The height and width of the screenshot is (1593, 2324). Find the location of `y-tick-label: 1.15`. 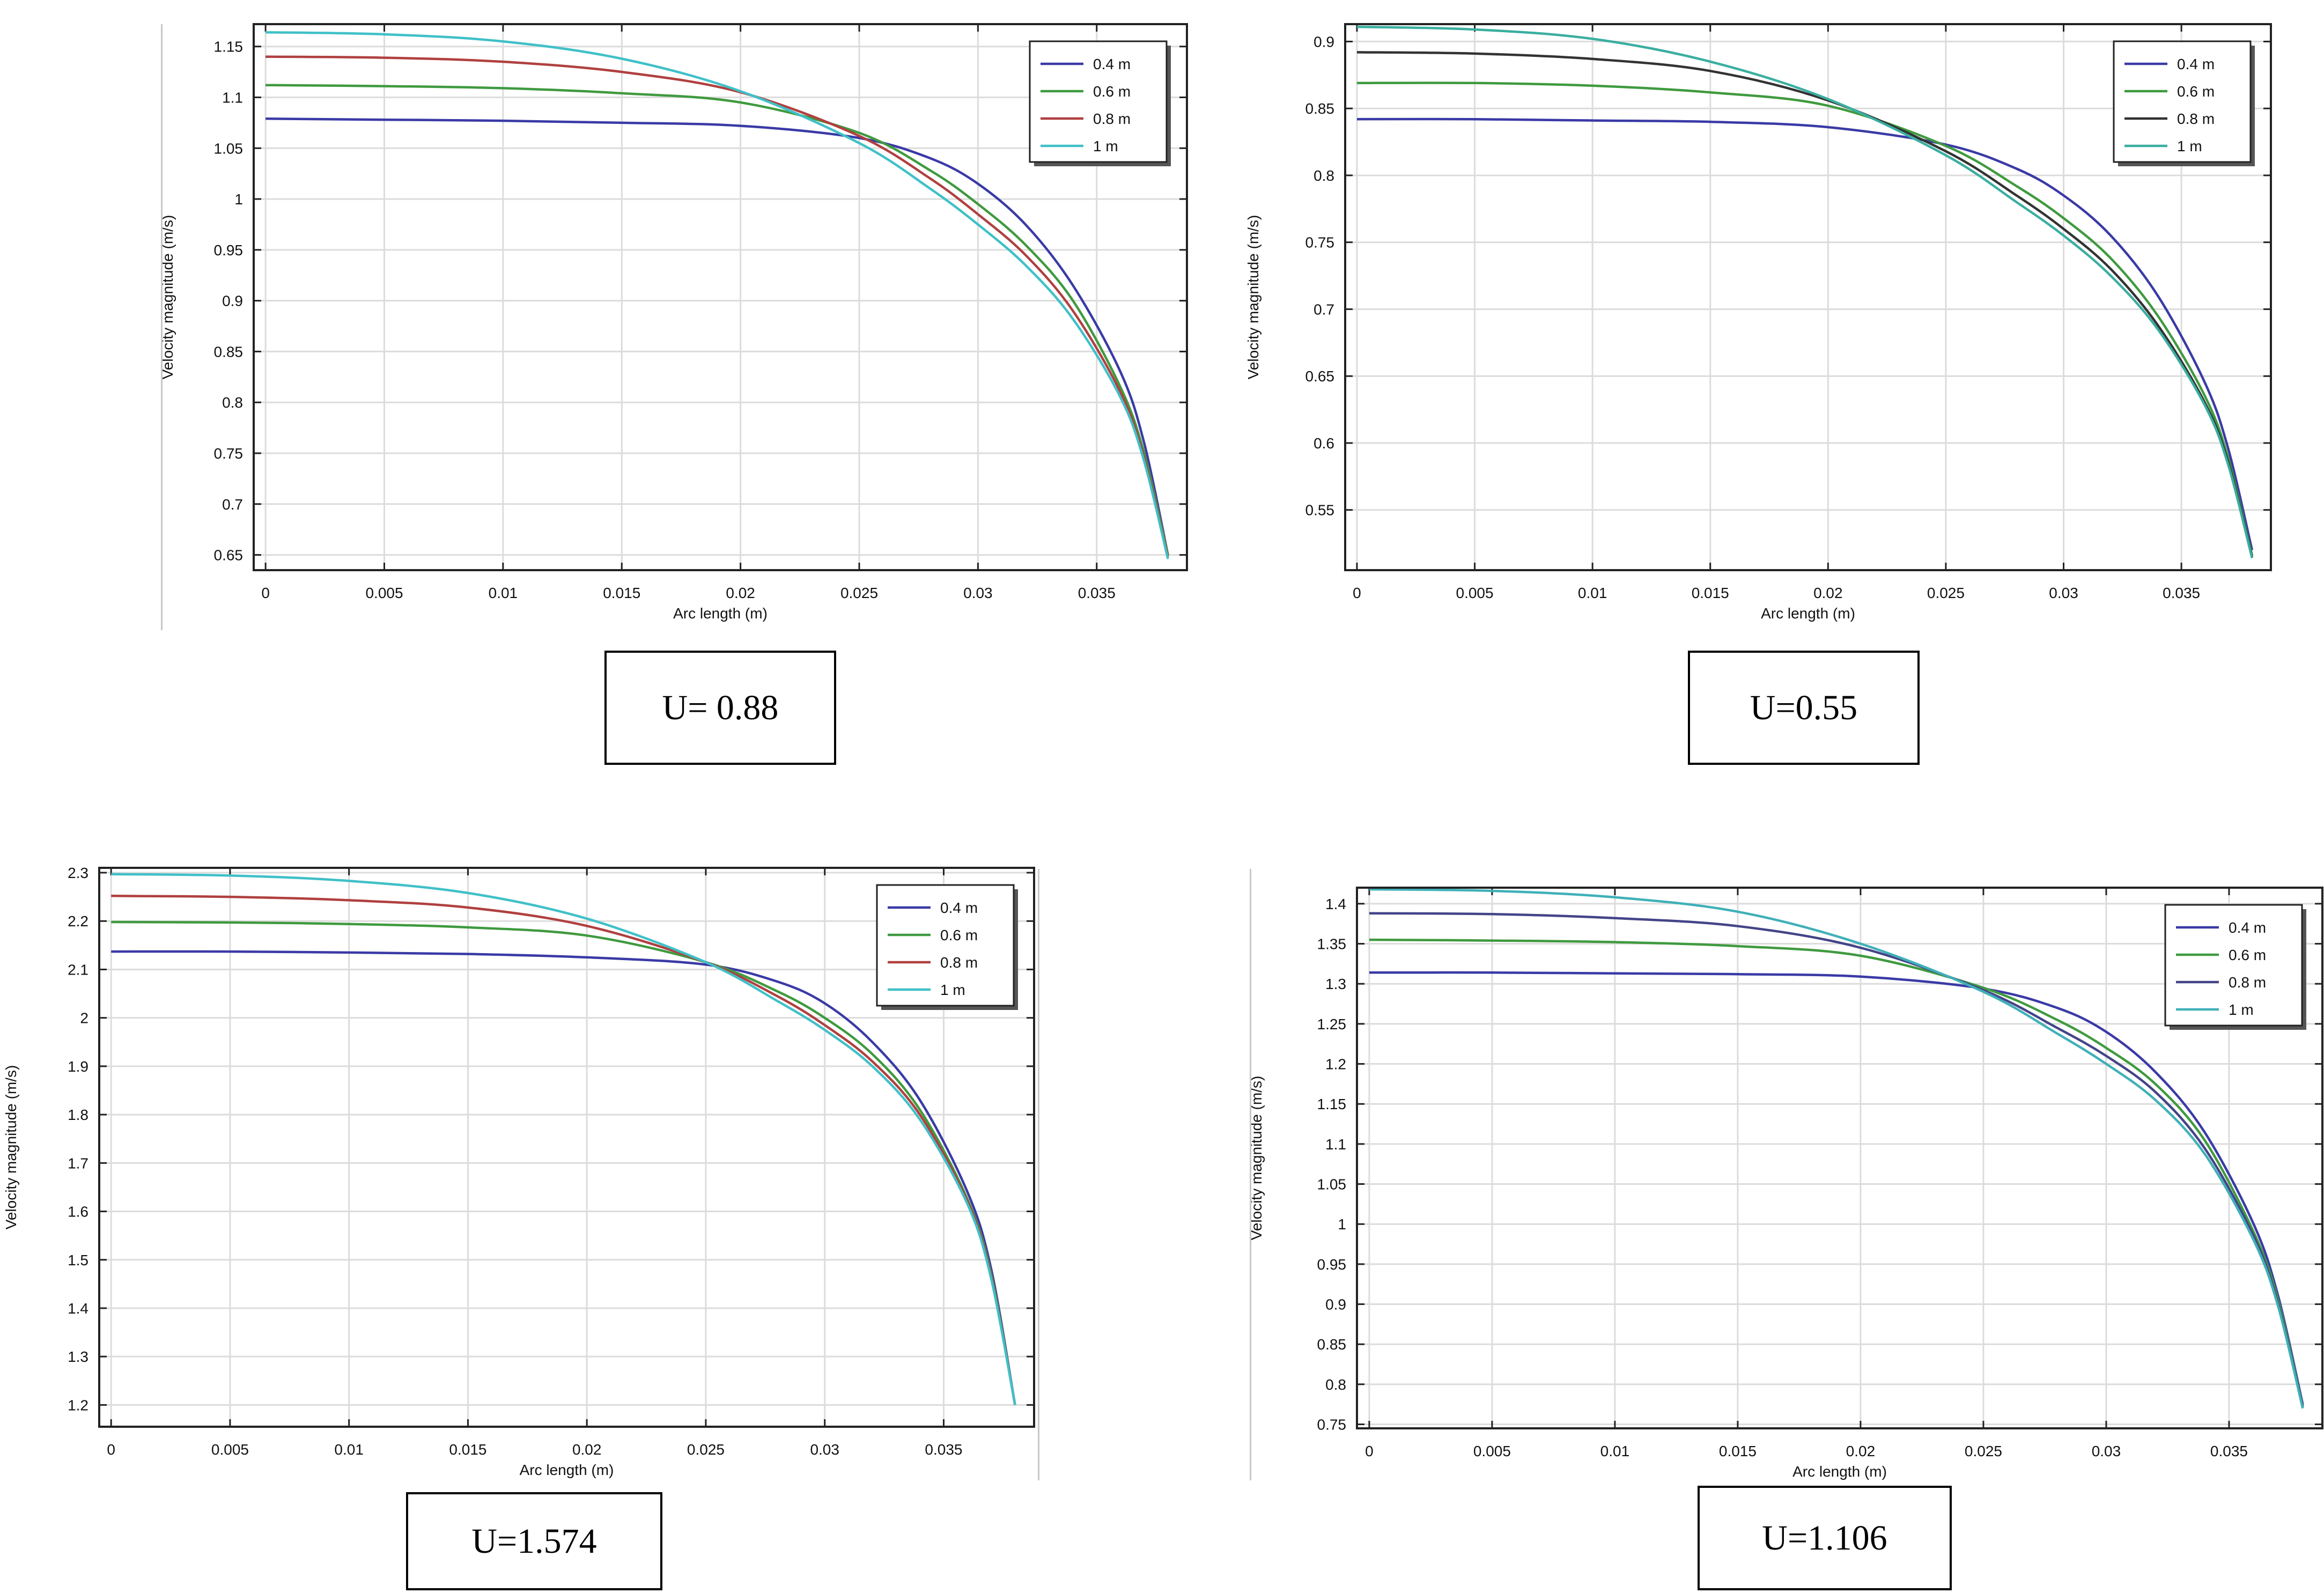

y-tick-label: 1.15 is located at coordinates (1332, 1104).